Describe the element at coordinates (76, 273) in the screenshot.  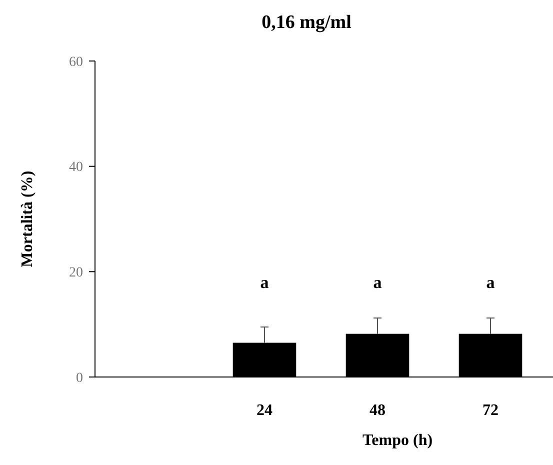
I see `y-tick-label: 20` at that location.